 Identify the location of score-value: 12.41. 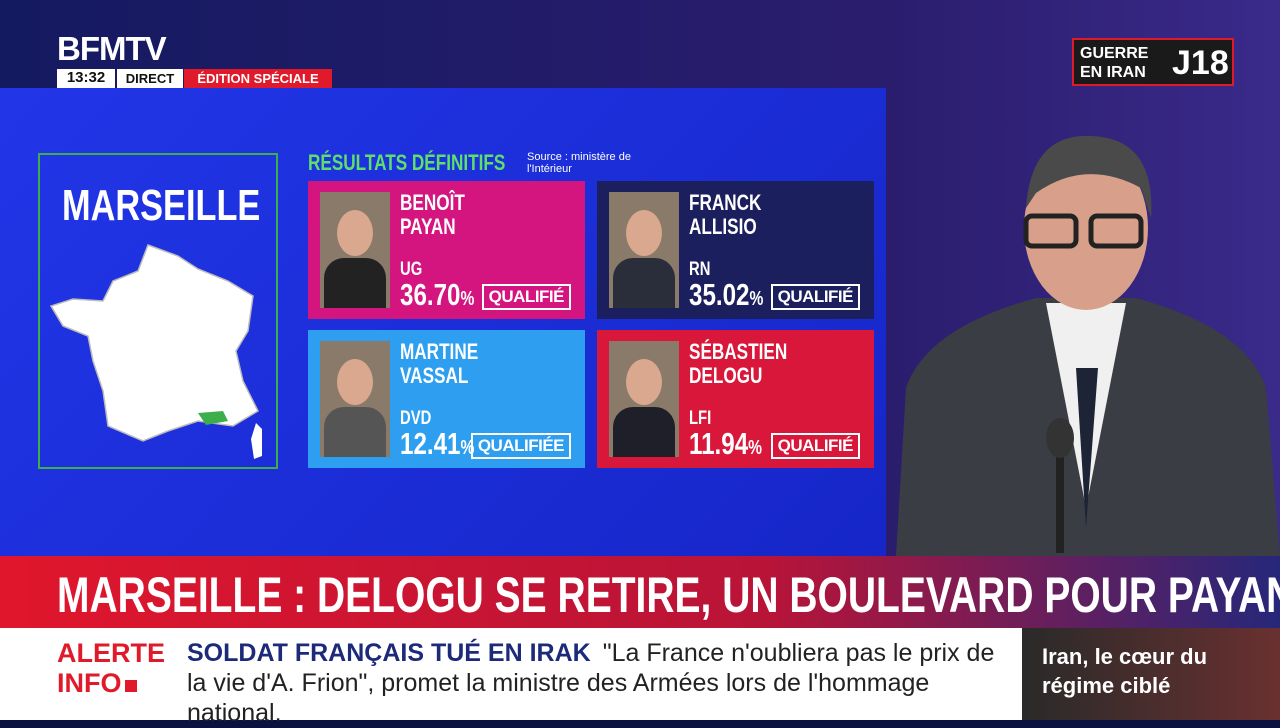
(430, 443).